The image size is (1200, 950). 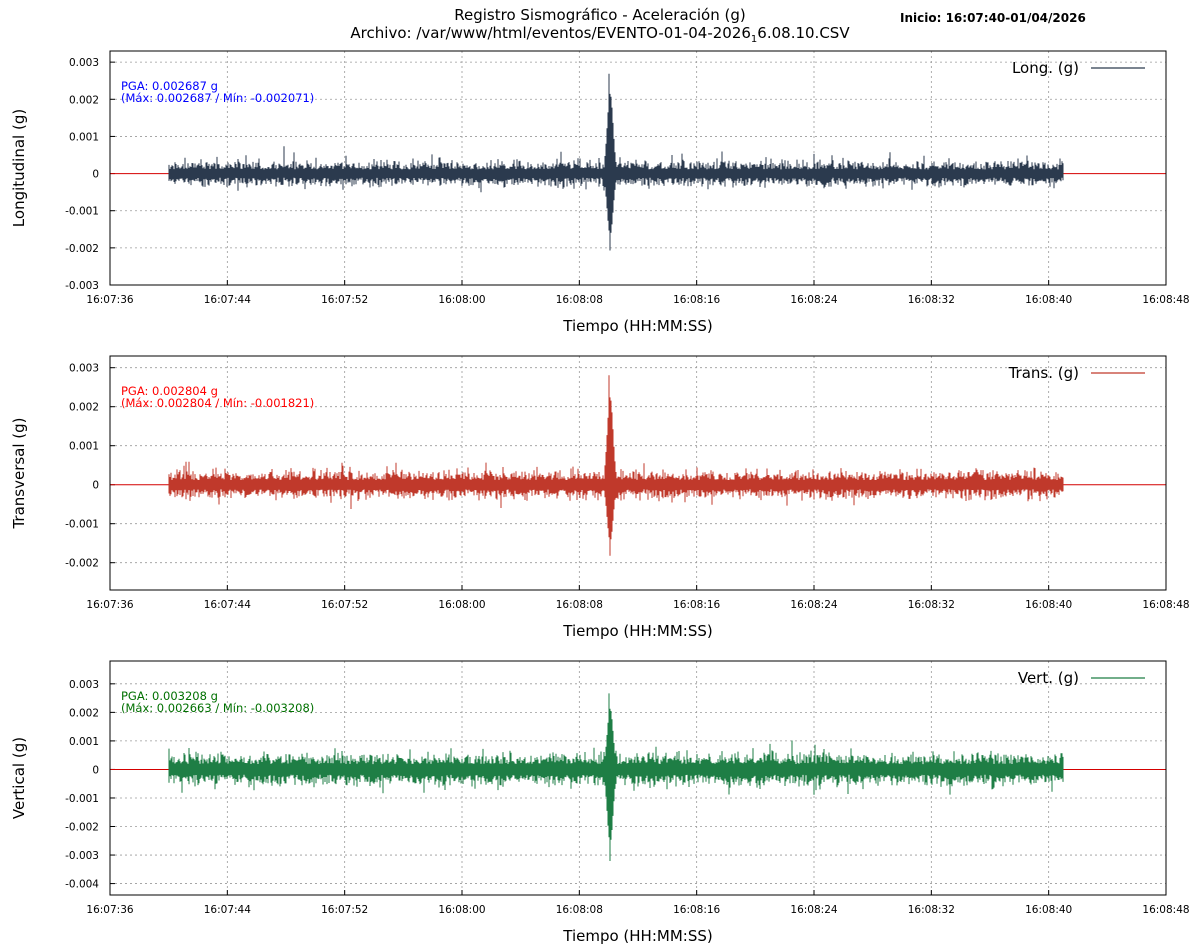 What do you see at coordinates (616, 777) in the screenshot?
I see `waveform-vertical` at bounding box center [616, 777].